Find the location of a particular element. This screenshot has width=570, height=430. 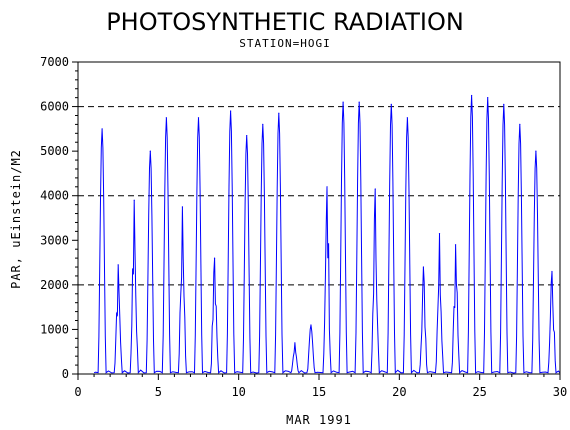

x-tick-label: 20 is located at coordinates (399, 392).